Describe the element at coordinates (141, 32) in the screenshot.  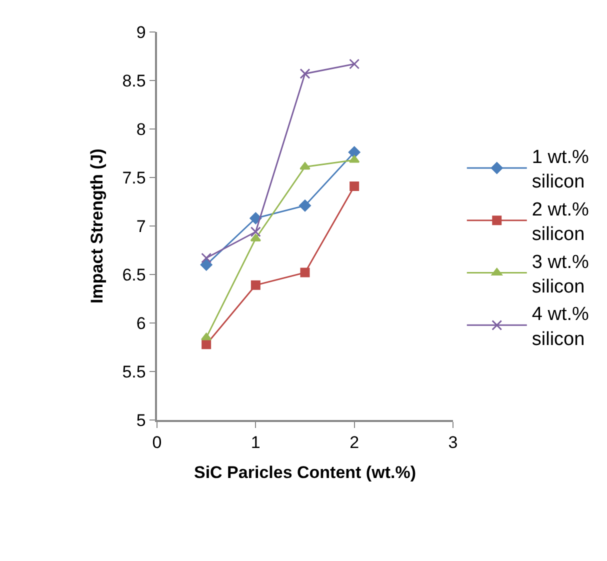
I see `y-tick-label: 9` at that location.